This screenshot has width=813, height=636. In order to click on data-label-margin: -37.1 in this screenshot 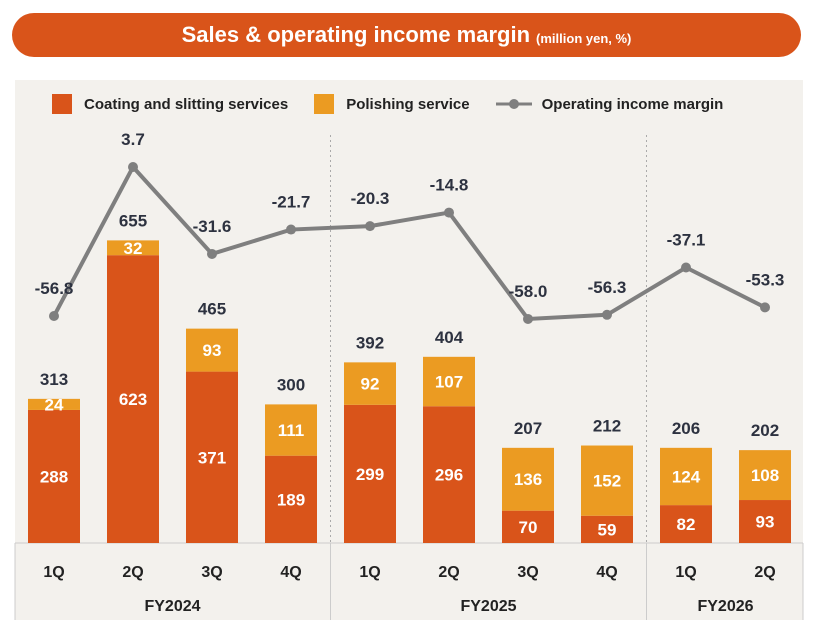, I will do `click(686, 239)`.